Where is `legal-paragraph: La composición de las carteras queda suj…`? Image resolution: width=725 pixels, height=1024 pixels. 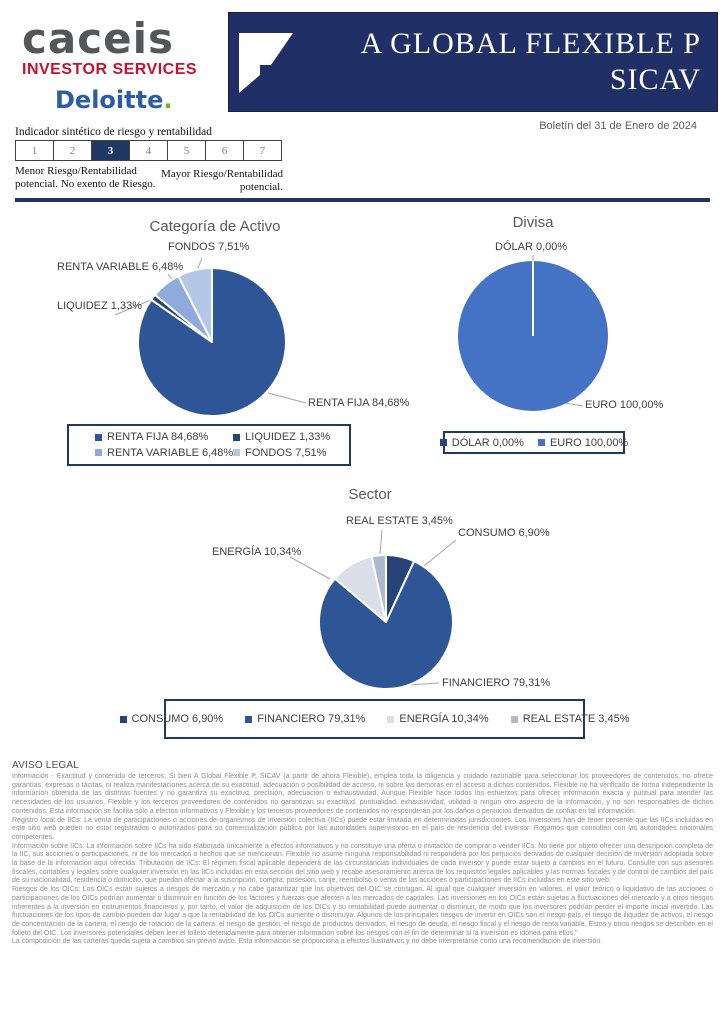 legal-paragraph: La composición de las carteras queda suj… is located at coordinates (307, 942).